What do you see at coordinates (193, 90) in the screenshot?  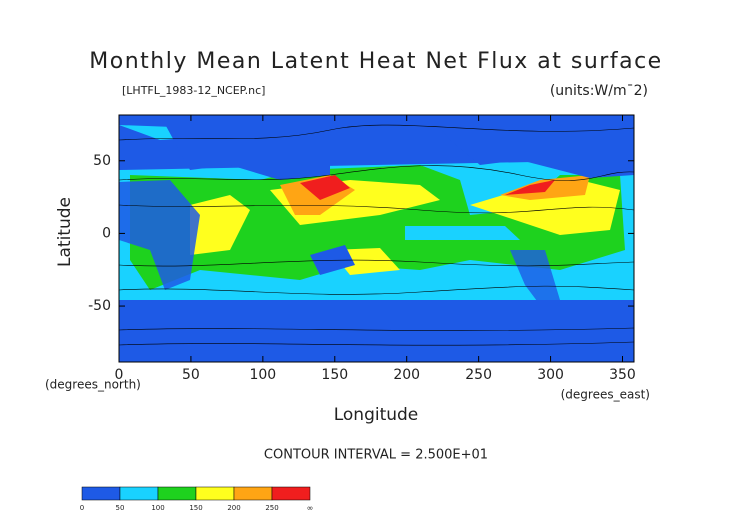 I see `subtitle: [LHTFL_1983-12_NCEP.nc]` at bounding box center [193, 90].